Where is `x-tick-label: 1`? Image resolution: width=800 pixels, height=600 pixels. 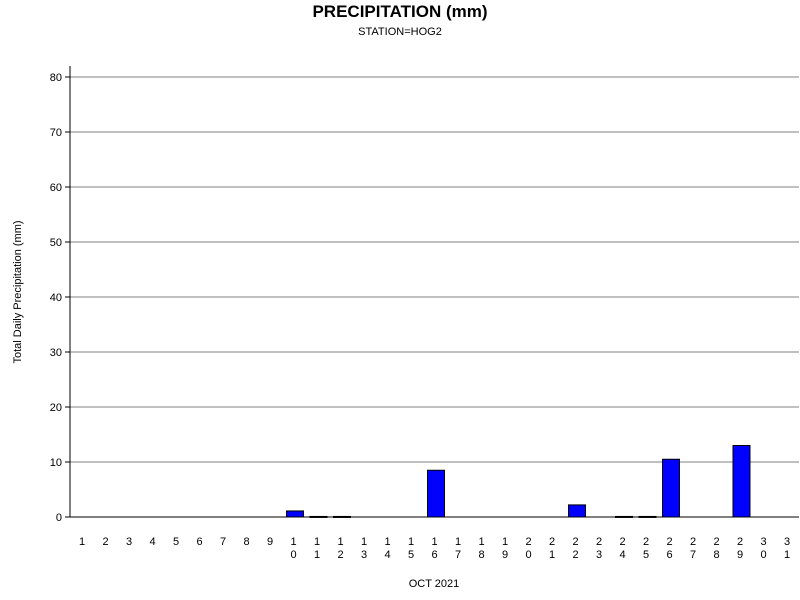
x-tick-label: 1 is located at coordinates (82, 542).